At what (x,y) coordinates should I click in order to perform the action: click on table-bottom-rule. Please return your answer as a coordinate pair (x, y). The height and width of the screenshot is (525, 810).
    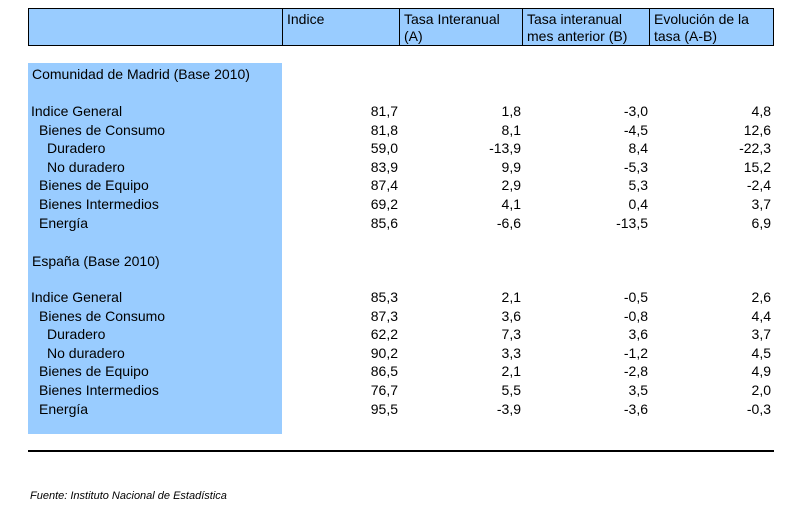
    Looking at the image, I should click on (401, 451).